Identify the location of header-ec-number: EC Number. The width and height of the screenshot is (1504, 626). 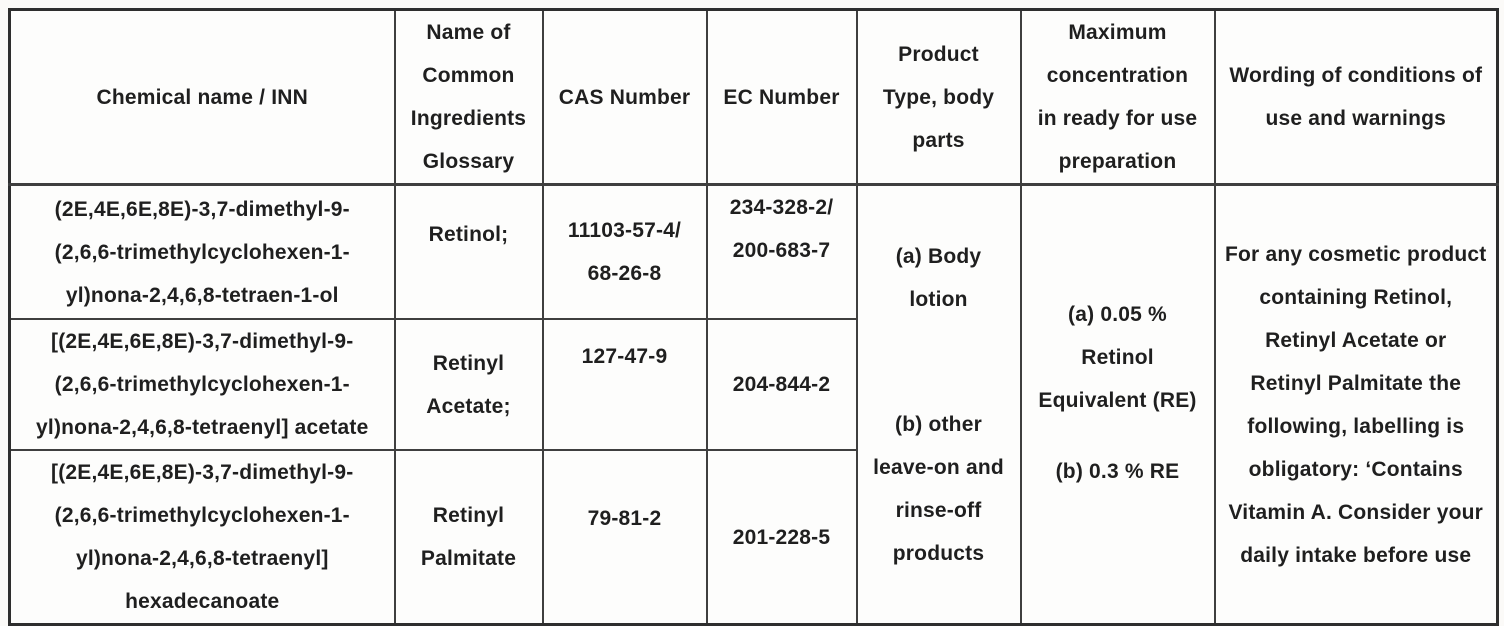
(781, 97).